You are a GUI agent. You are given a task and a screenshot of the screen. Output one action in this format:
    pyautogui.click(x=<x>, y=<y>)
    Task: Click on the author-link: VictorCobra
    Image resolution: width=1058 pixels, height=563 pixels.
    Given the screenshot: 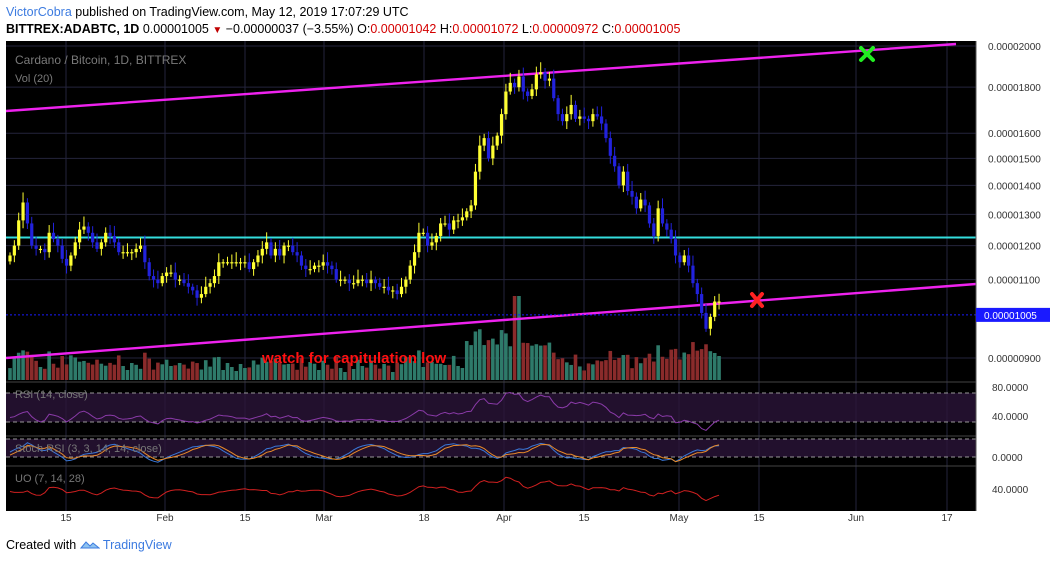 What is the action you would take?
    pyautogui.click(x=39, y=12)
    